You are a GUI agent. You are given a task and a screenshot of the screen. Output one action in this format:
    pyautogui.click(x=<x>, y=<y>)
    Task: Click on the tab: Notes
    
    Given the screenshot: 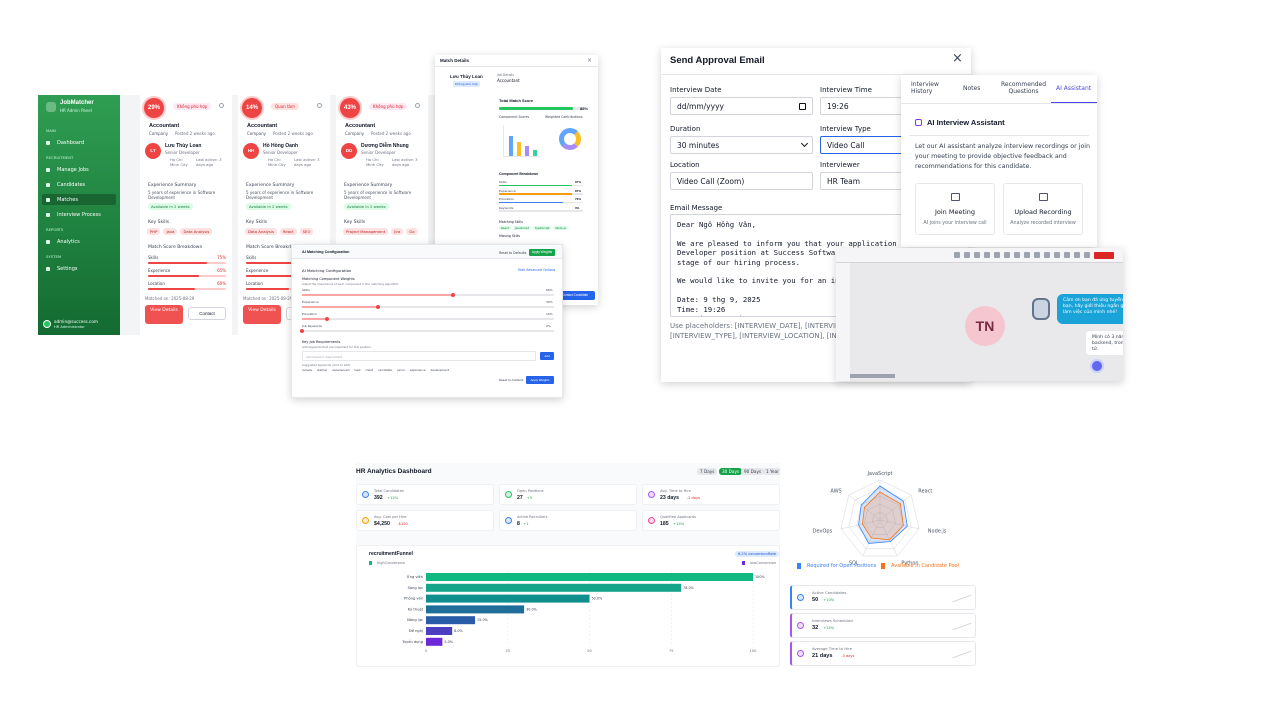 What is the action you would take?
    pyautogui.click(x=972, y=88)
    